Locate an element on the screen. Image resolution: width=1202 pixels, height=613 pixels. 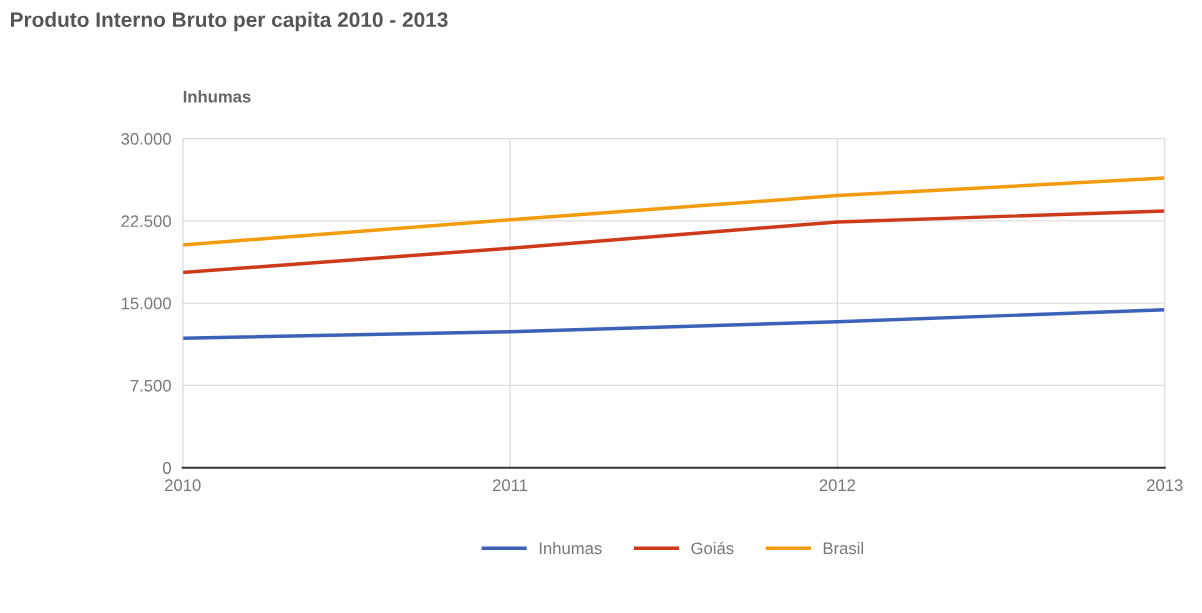
x-tick-label: 2011 is located at coordinates (510, 485).